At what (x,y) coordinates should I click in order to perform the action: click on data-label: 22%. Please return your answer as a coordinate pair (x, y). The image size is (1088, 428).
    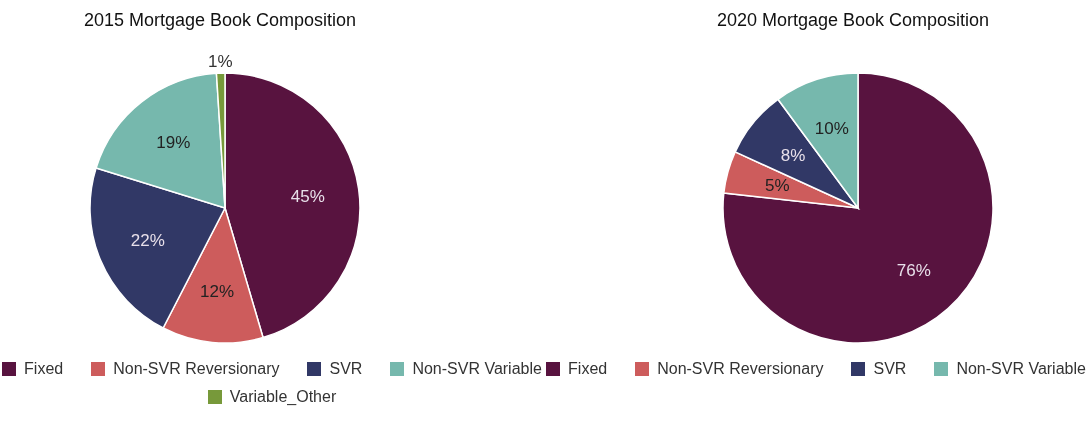
    Looking at the image, I should click on (147, 240).